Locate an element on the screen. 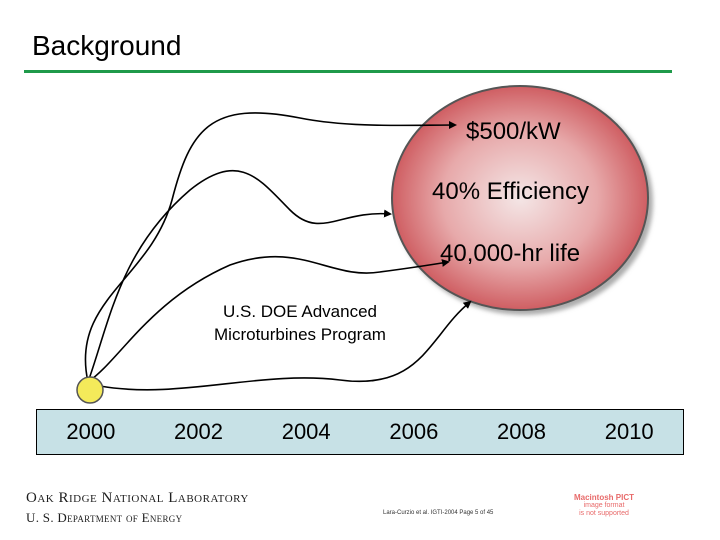 The image size is (720, 540). goal-efficiency: 40% Efficiency is located at coordinates (510, 191).